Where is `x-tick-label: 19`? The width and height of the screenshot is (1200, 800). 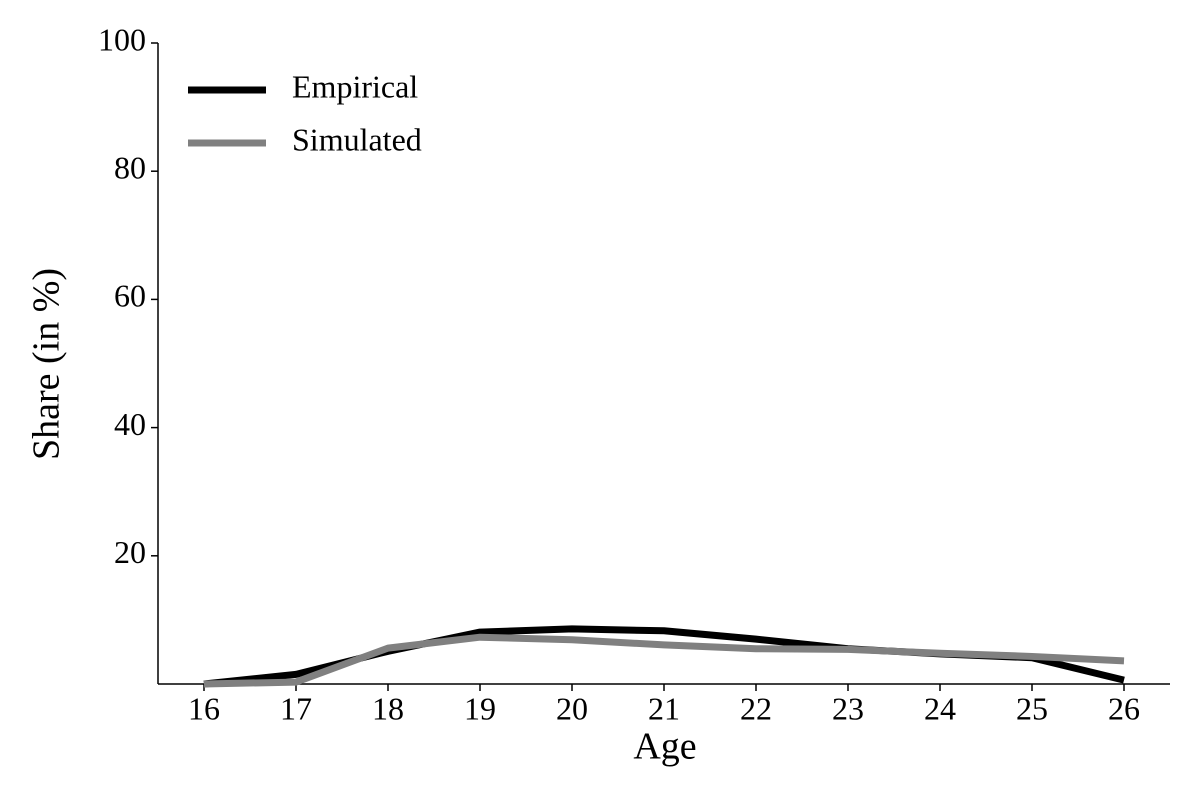
x-tick-label: 19 is located at coordinates (480, 708).